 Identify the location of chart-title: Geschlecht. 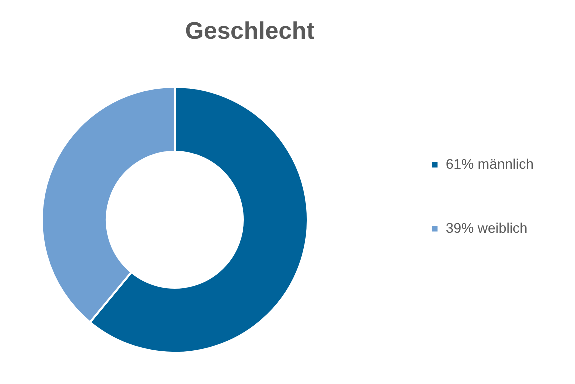
(250, 31).